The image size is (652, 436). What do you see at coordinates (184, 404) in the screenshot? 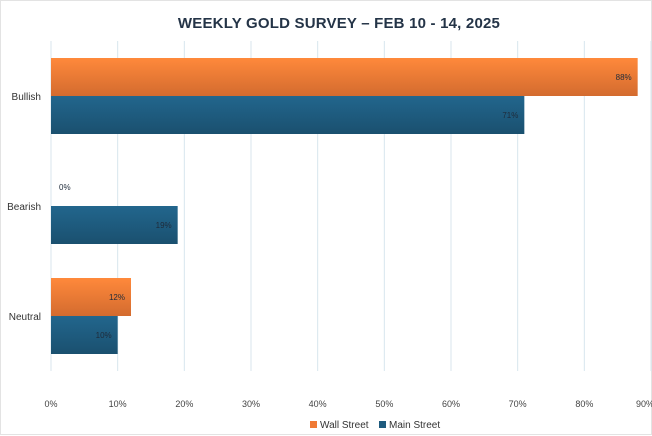
I see `x-tick-label: 20%` at bounding box center [184, 404].